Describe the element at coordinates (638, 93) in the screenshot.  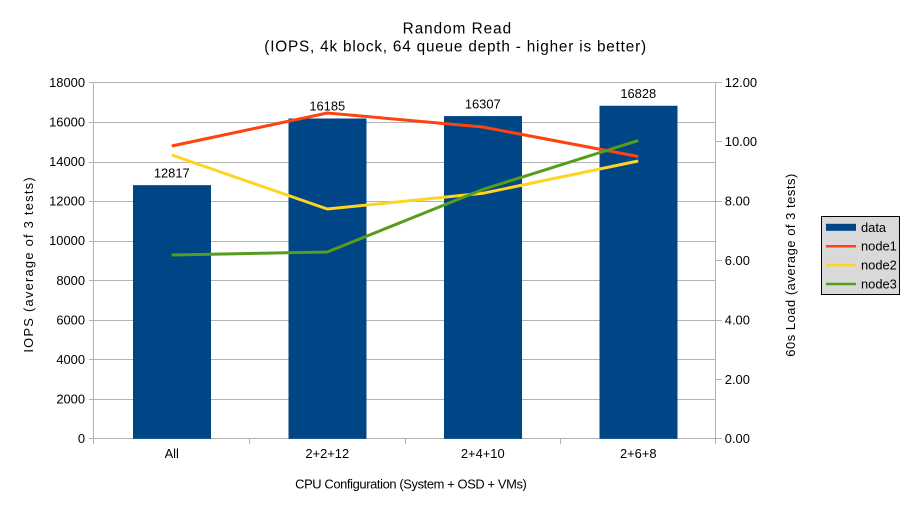
I see `svg-text: 16828` at that location.